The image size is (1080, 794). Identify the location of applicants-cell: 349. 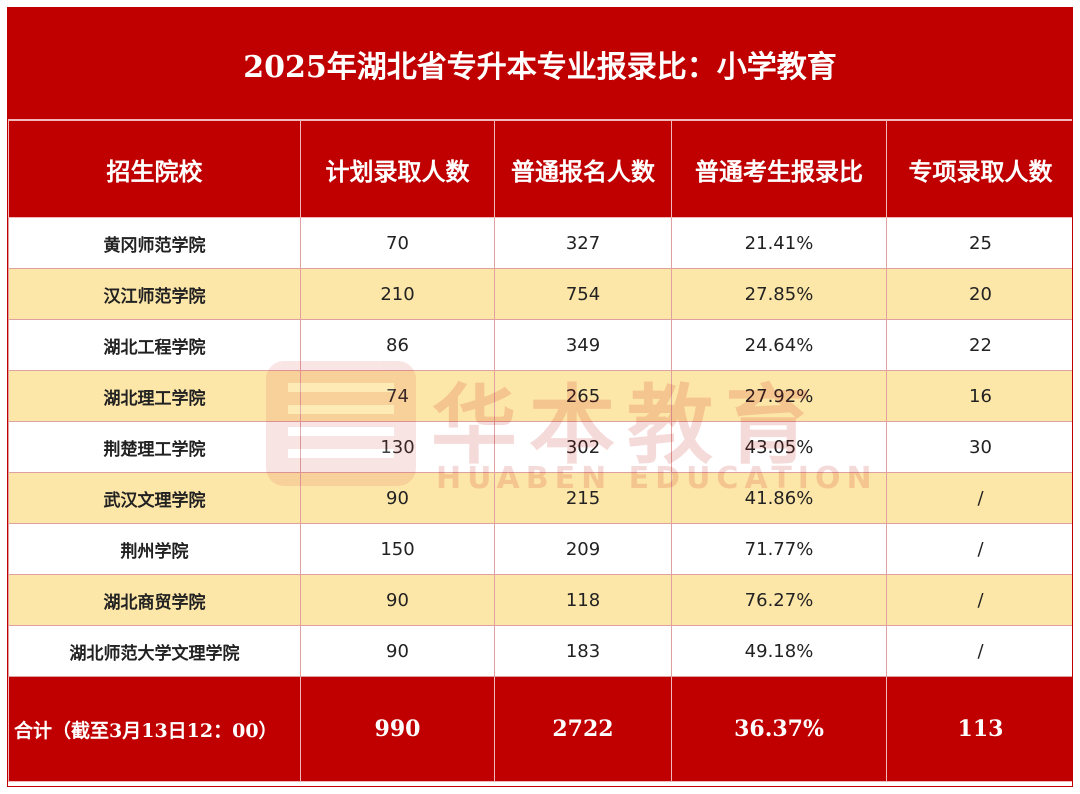
(583, 345).